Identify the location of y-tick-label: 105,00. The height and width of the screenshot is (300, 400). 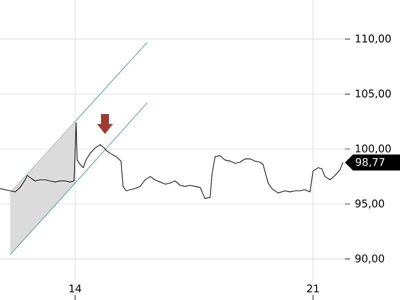
(373, 94).